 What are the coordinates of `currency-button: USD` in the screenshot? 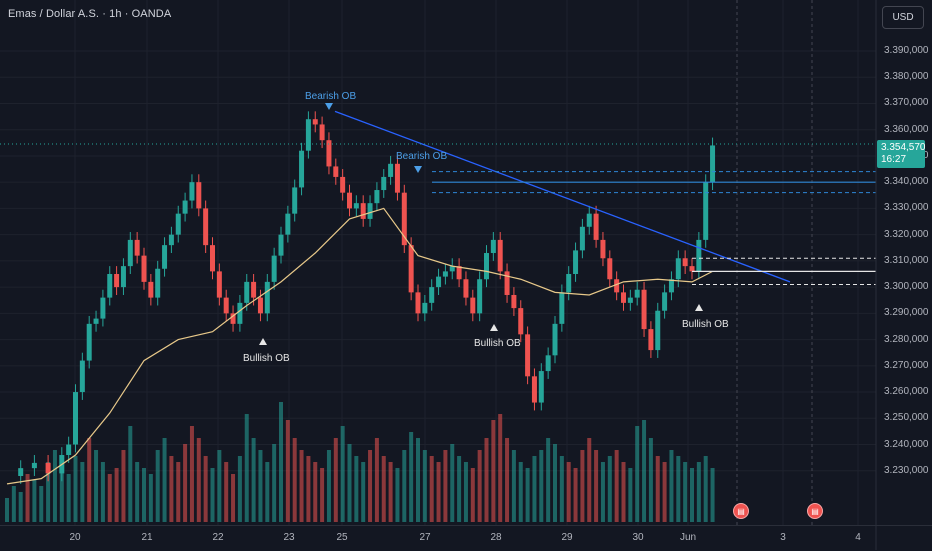 It's located at (903, 17).